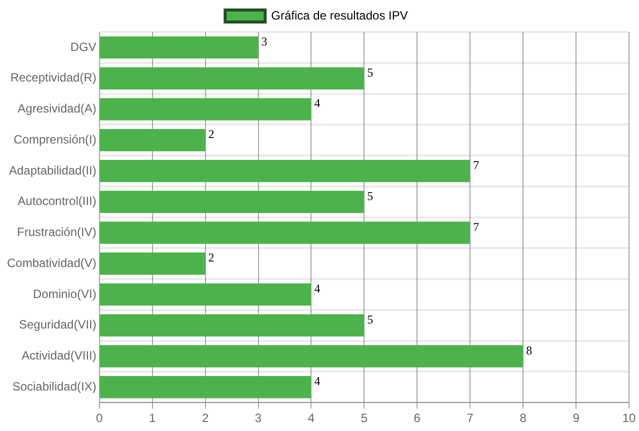 Image resolution: width=639 pixels, height=431 pixels. Describe the element at coordinates (529, 350) in the screenshot. I see `data-label: 8` at that location.